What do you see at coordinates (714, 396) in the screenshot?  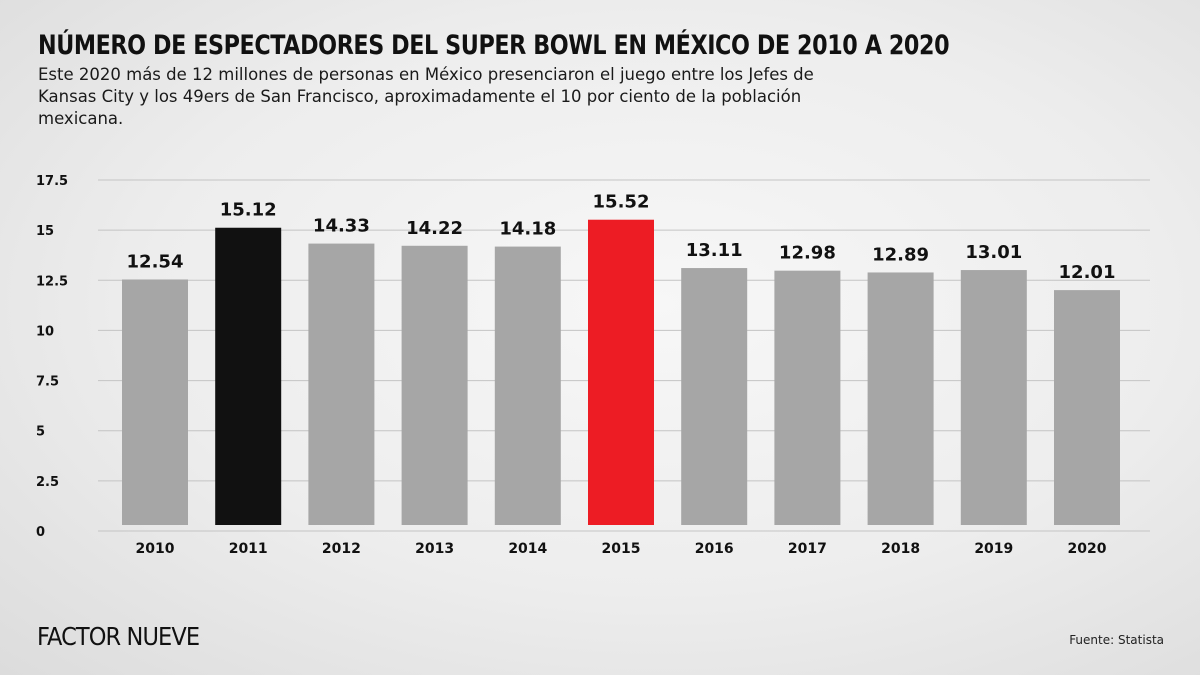 I see `bar-2016` at bounding box center [714, 396].